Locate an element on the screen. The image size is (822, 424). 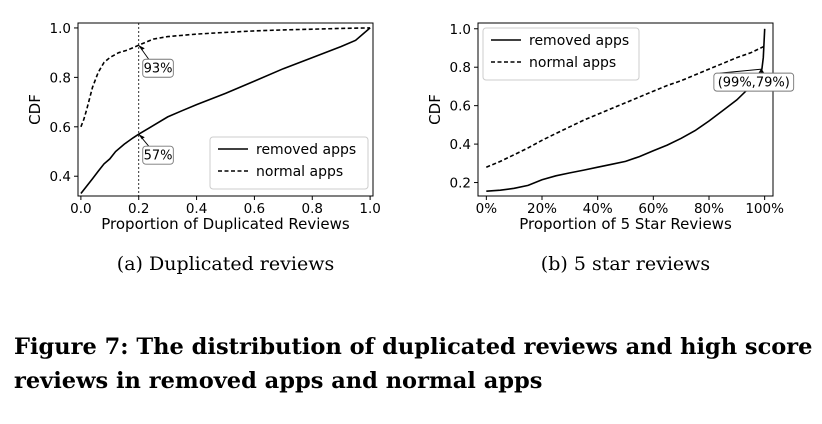
x-tick-label: 1.0 is located at coordinates (369, 209).